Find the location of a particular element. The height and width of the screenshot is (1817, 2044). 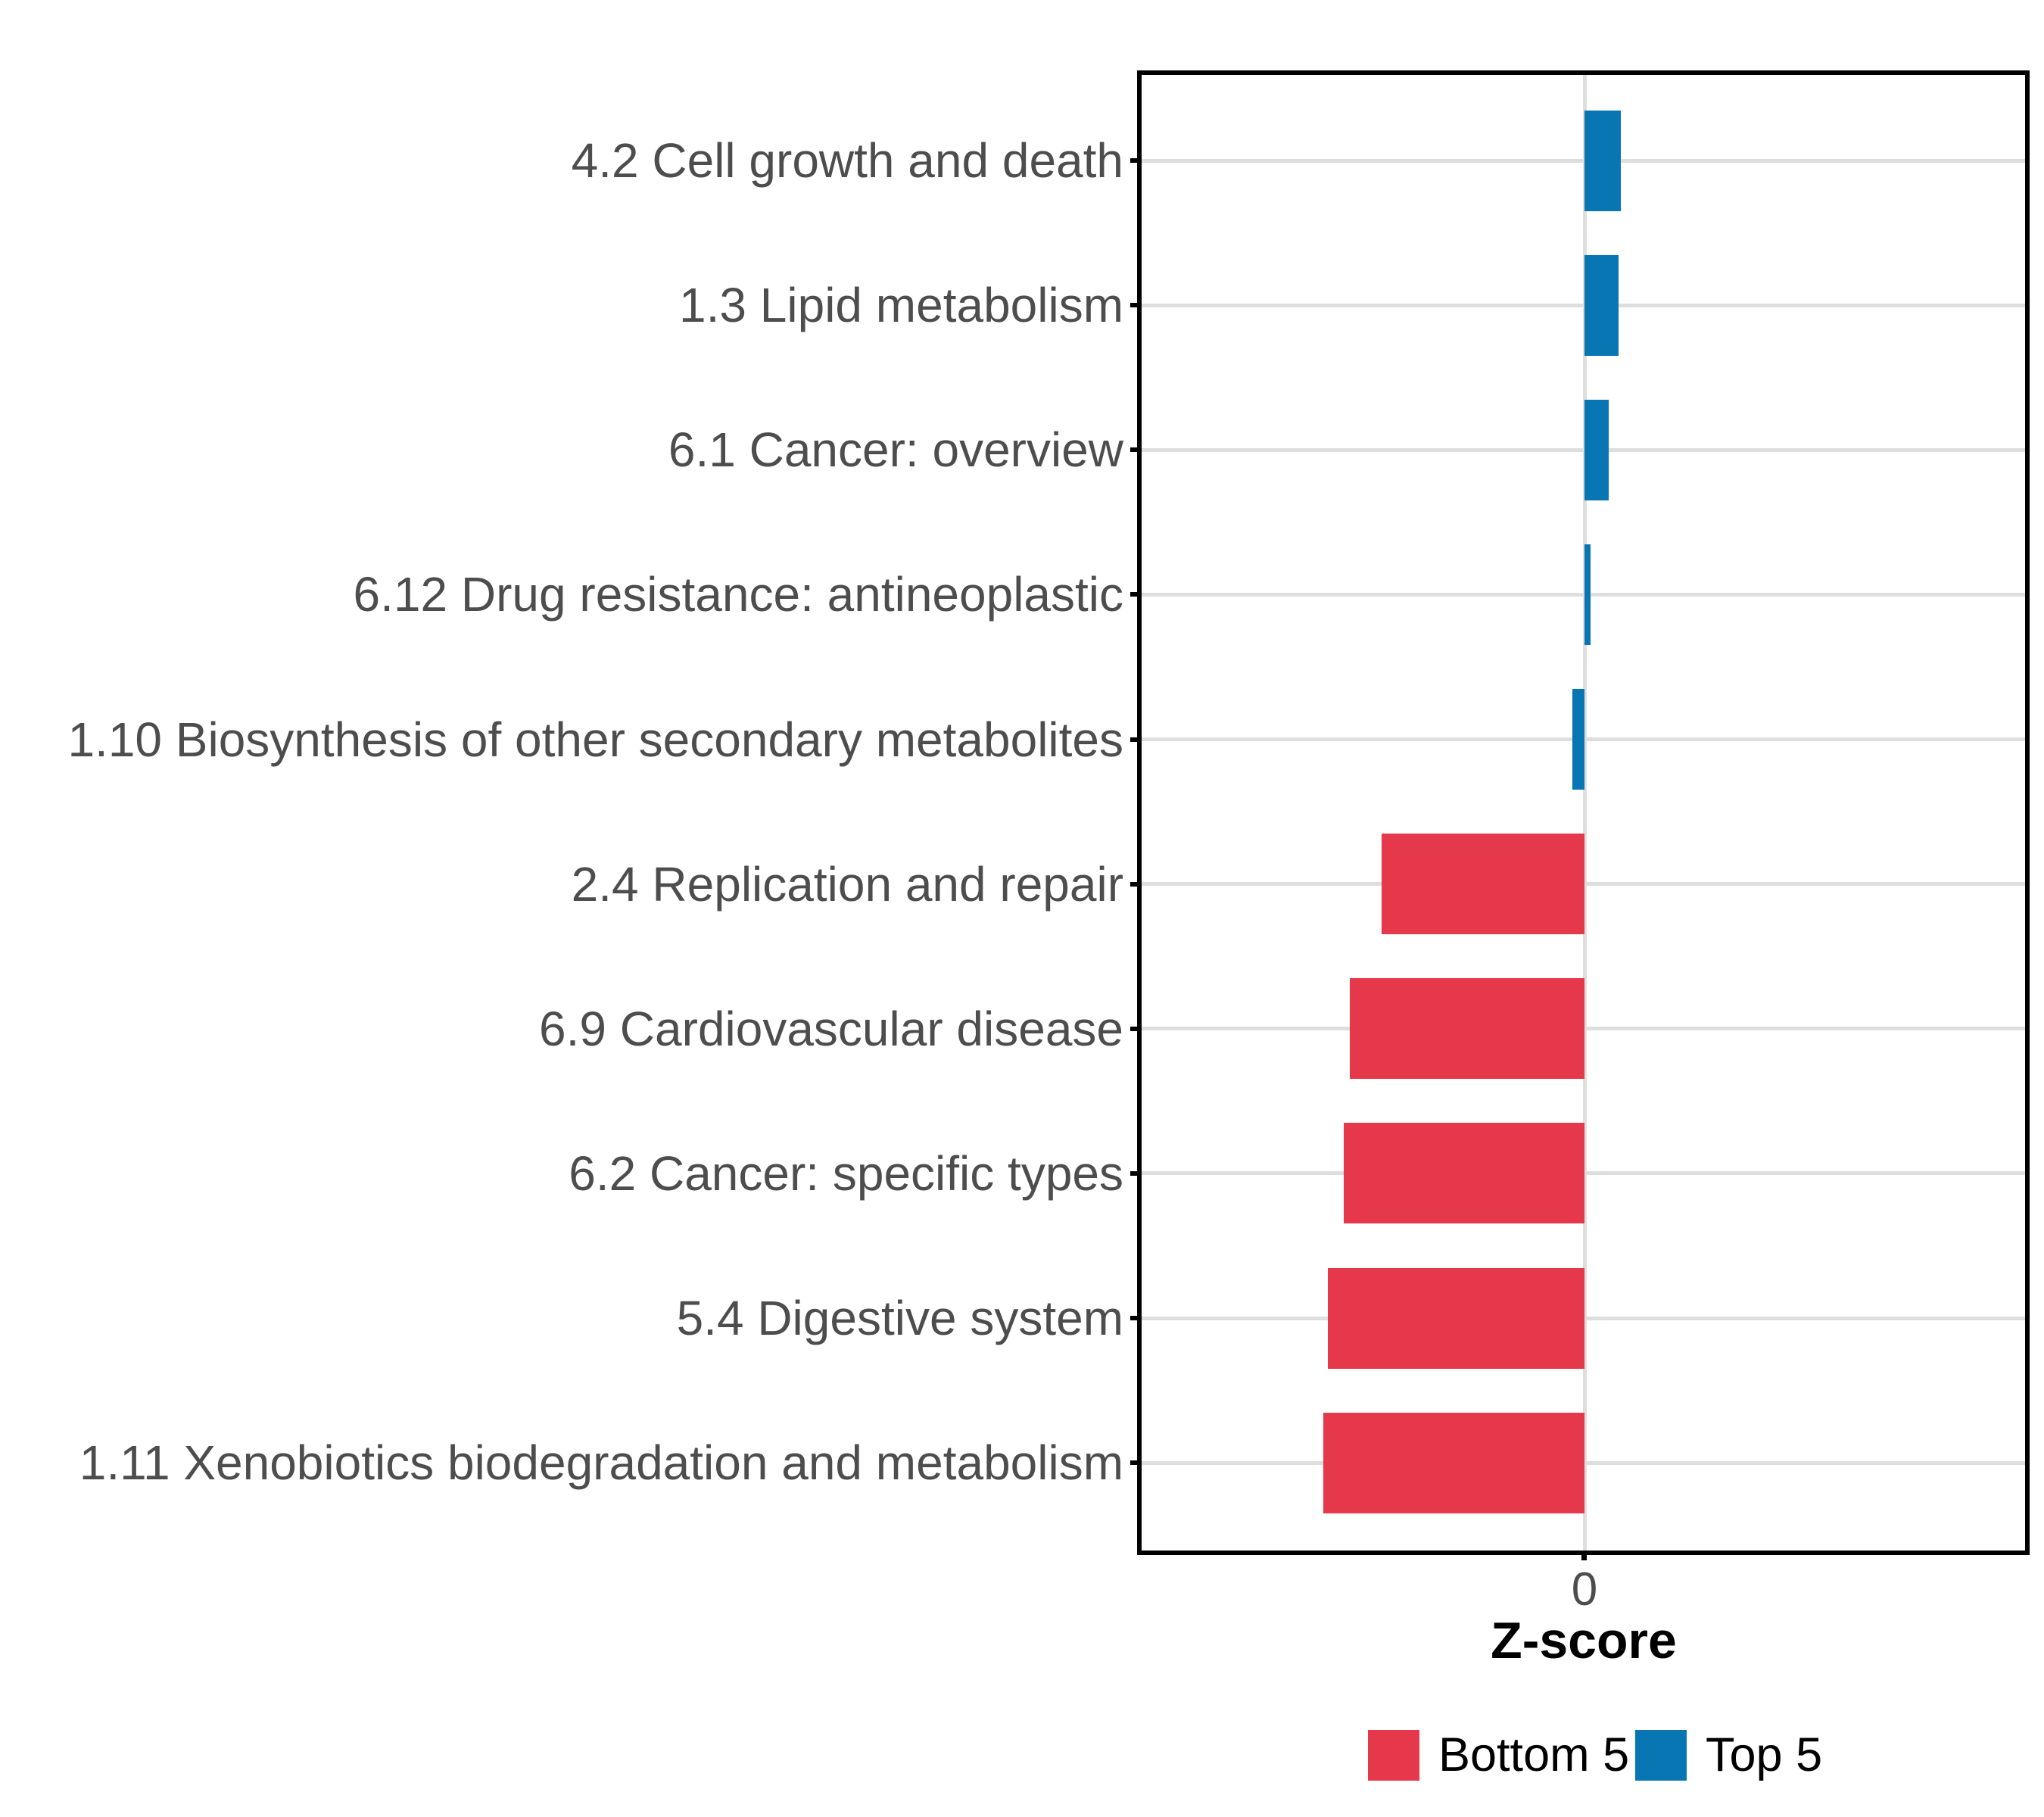

gridline-zero is located at coordinates (1585, 813).